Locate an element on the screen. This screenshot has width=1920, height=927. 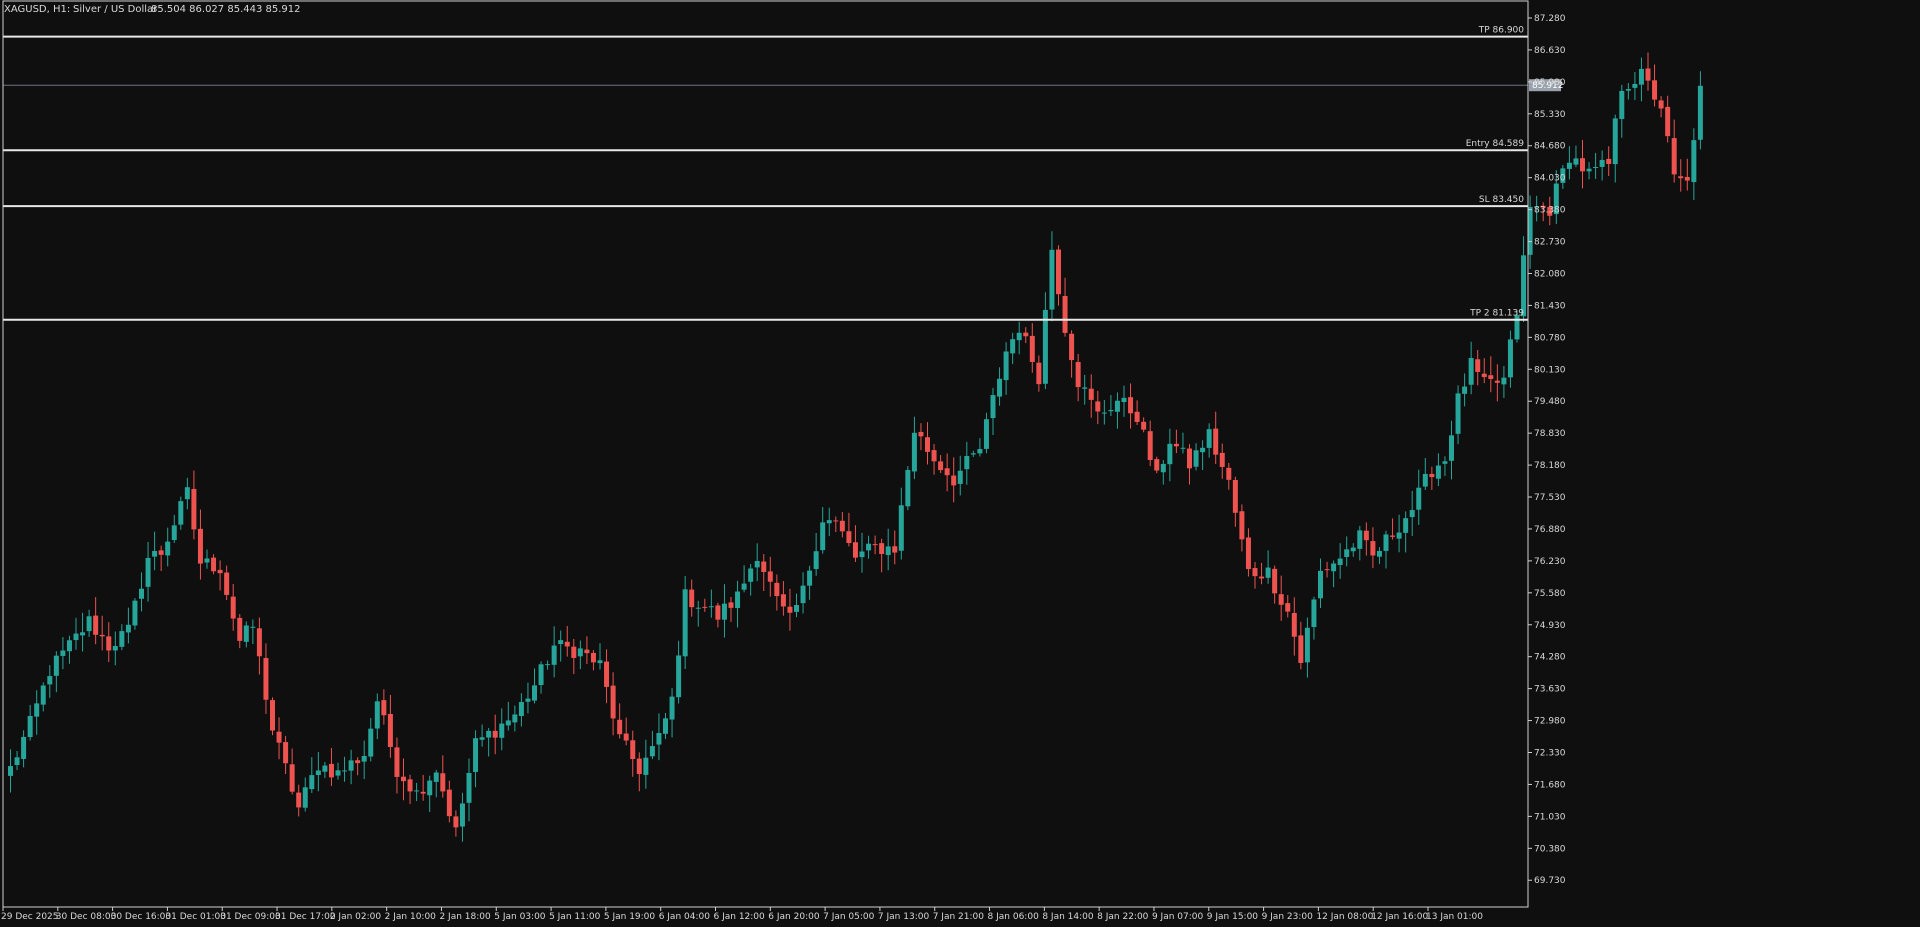
level-tp1: TP 86.900 is located at coordinates (765, 32).